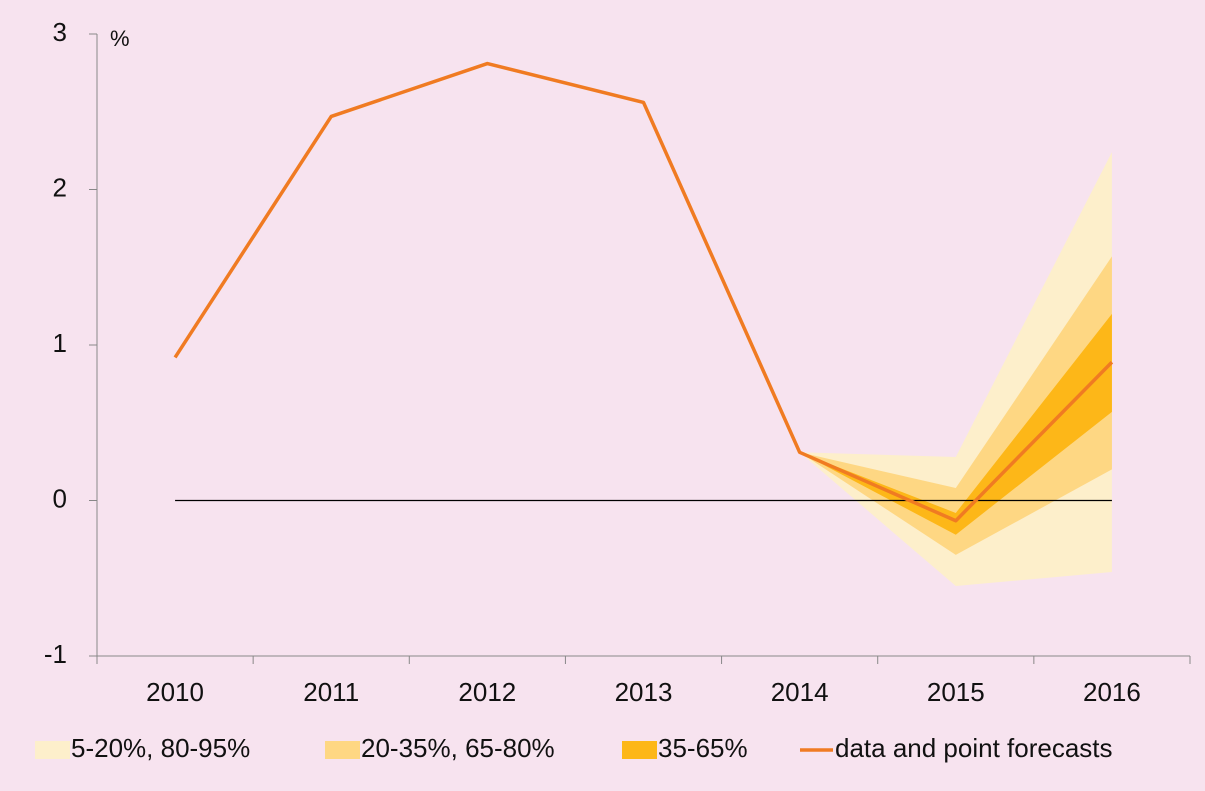 The image size is (1205, 791). Describe the element at coordinates (175, 692) in the screenshot. I see `x-tick-label: 2010` at that location.